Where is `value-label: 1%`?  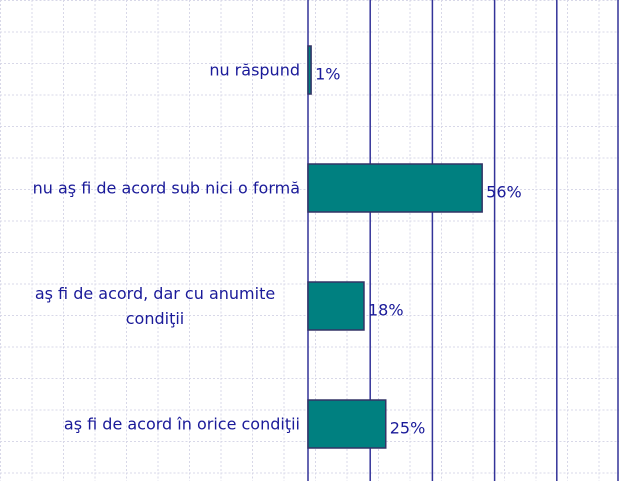
value-label: 1% is located at coordinates (327, 74).